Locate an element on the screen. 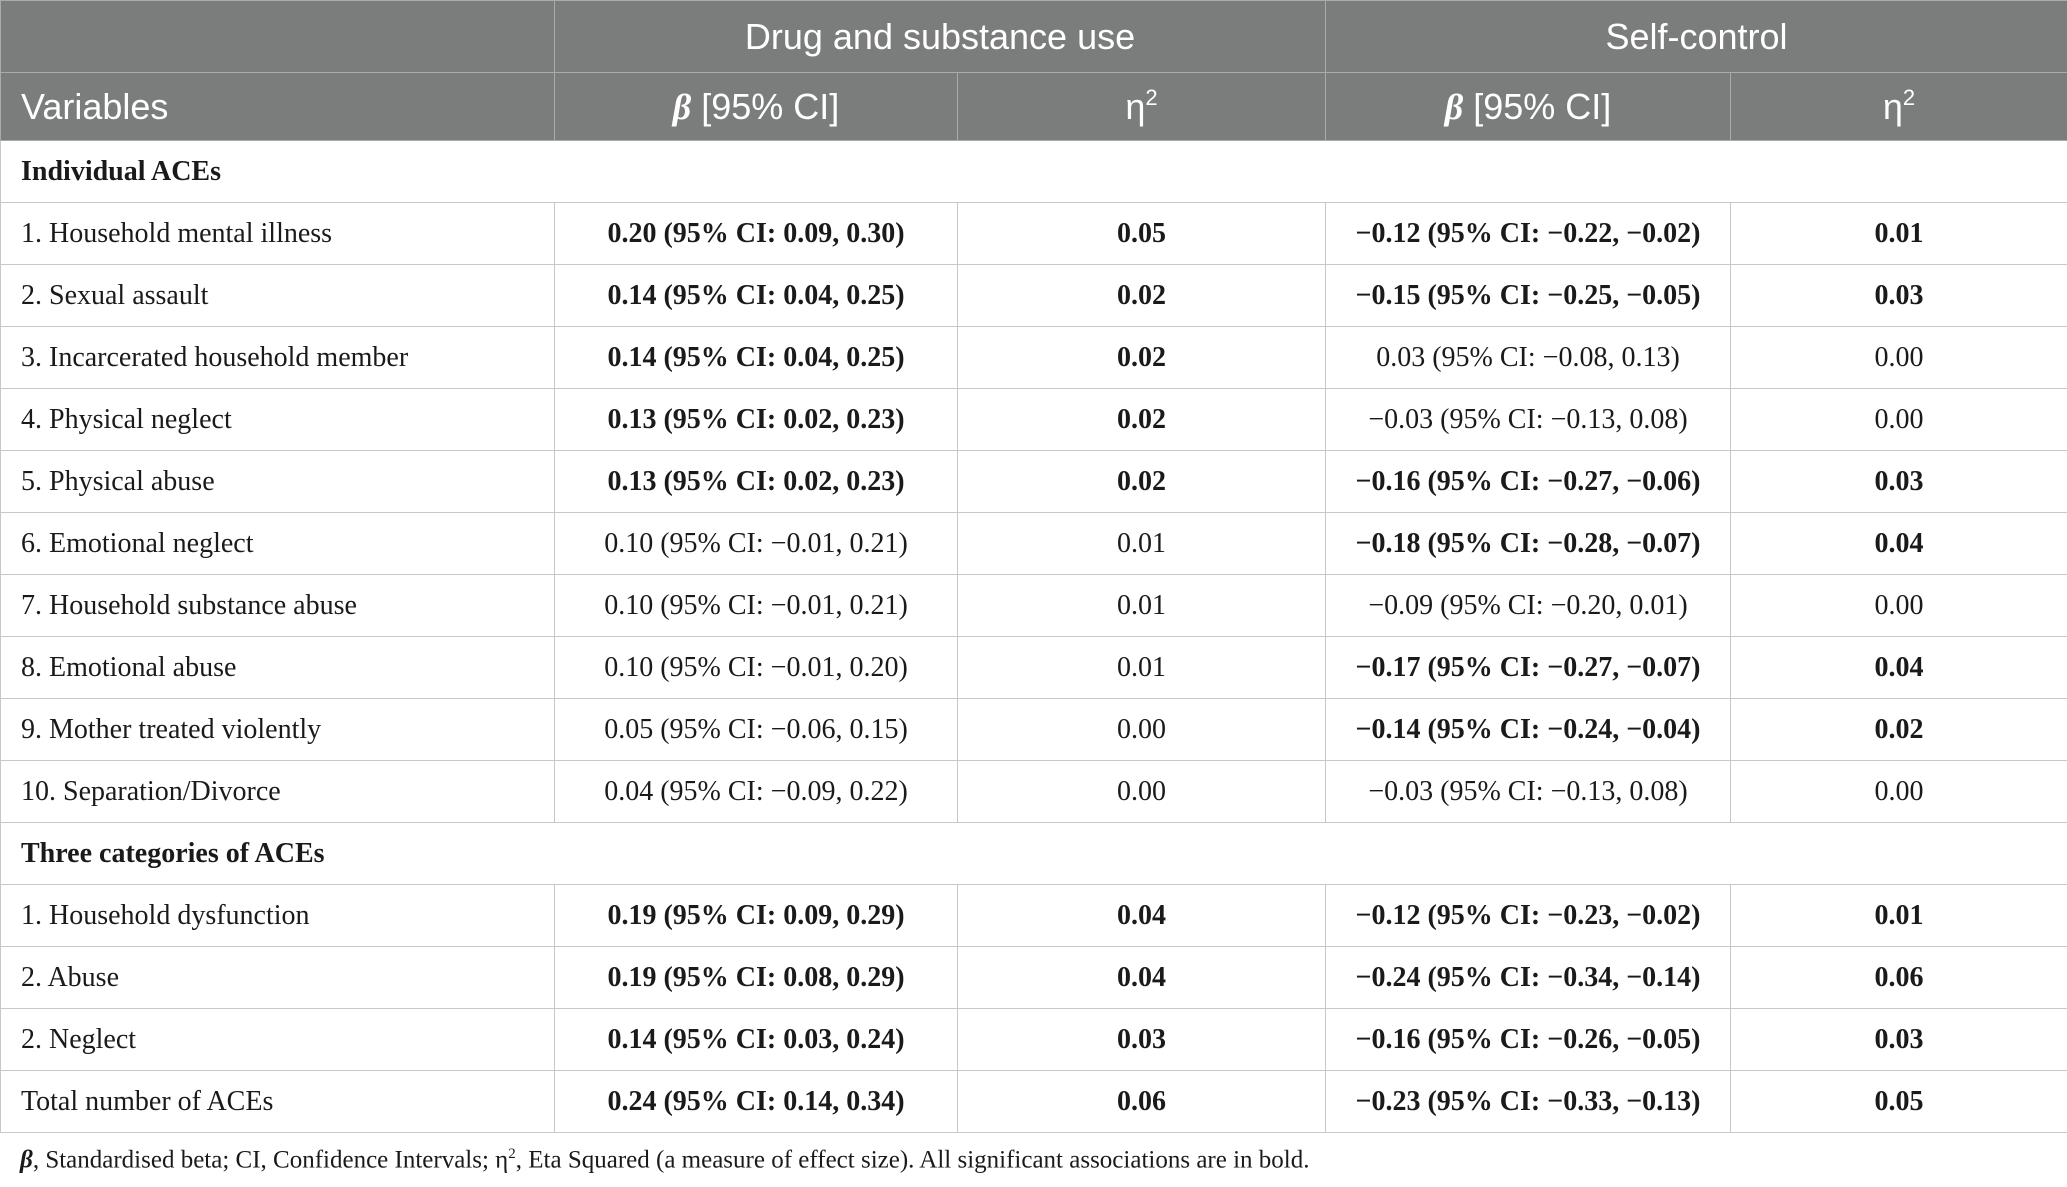 The width and height of the screenshot is (2067, 1187). section-row-three-categories: Three categories of ACEs is located at coordinates (1033, 853).